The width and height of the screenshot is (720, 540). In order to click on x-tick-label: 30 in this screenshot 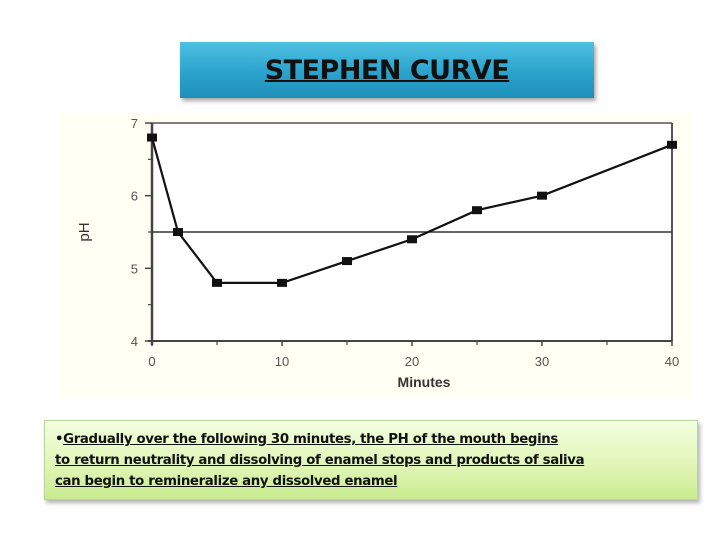, I will do `click(542, 361)`.